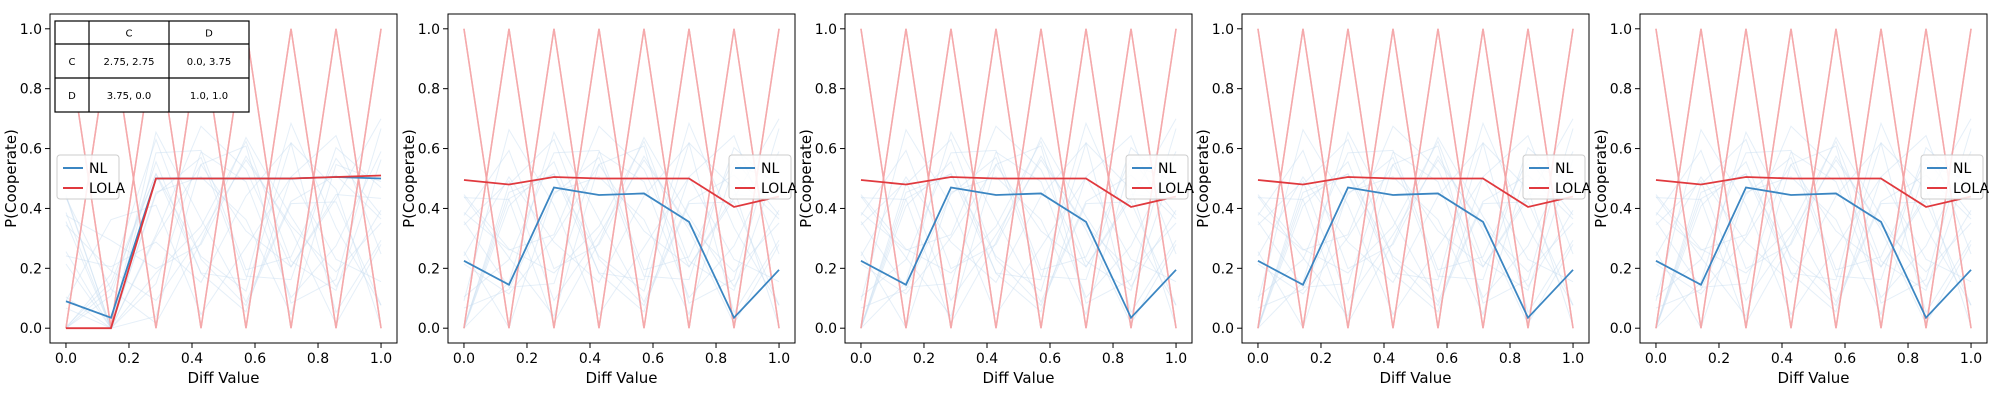 This screenshot has width=2000, height=404. Describe the element at coordinates (1782, 359) in the screenshot. I see `x-tick-label: 0.4` at that location.